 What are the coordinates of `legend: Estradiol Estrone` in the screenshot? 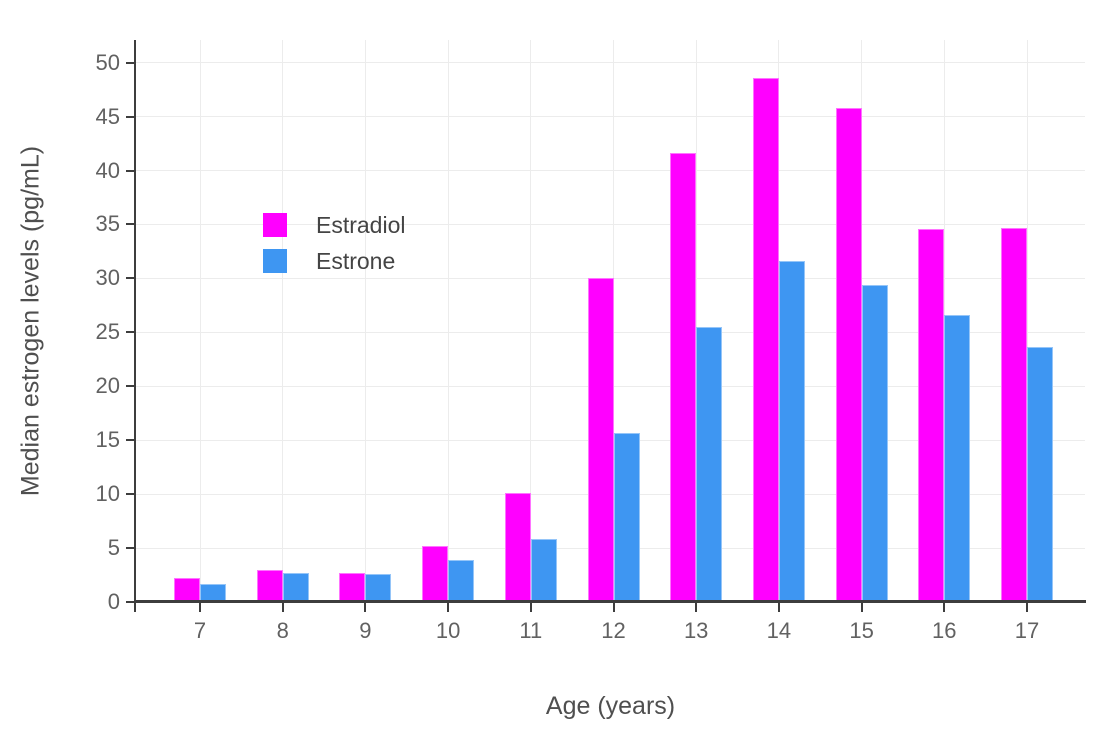 It's located at (334, 248).